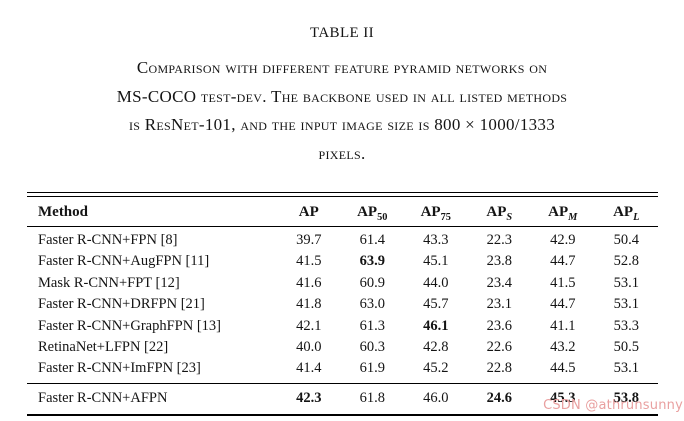 This screenshot has width=684, height=421. What do you see at coordinates (152, 212) in the screenshot?
I see `col-header-method: Method` at bounding box center [152, 212].